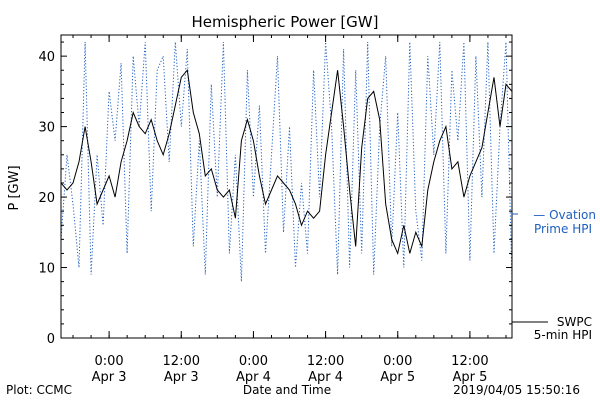 The height and width of the screenshot is (400, 600). What do you see at coordinates (51, 339) in the screenshot?
I see `y-tick-label: 0` at bounding box center [51, 339].